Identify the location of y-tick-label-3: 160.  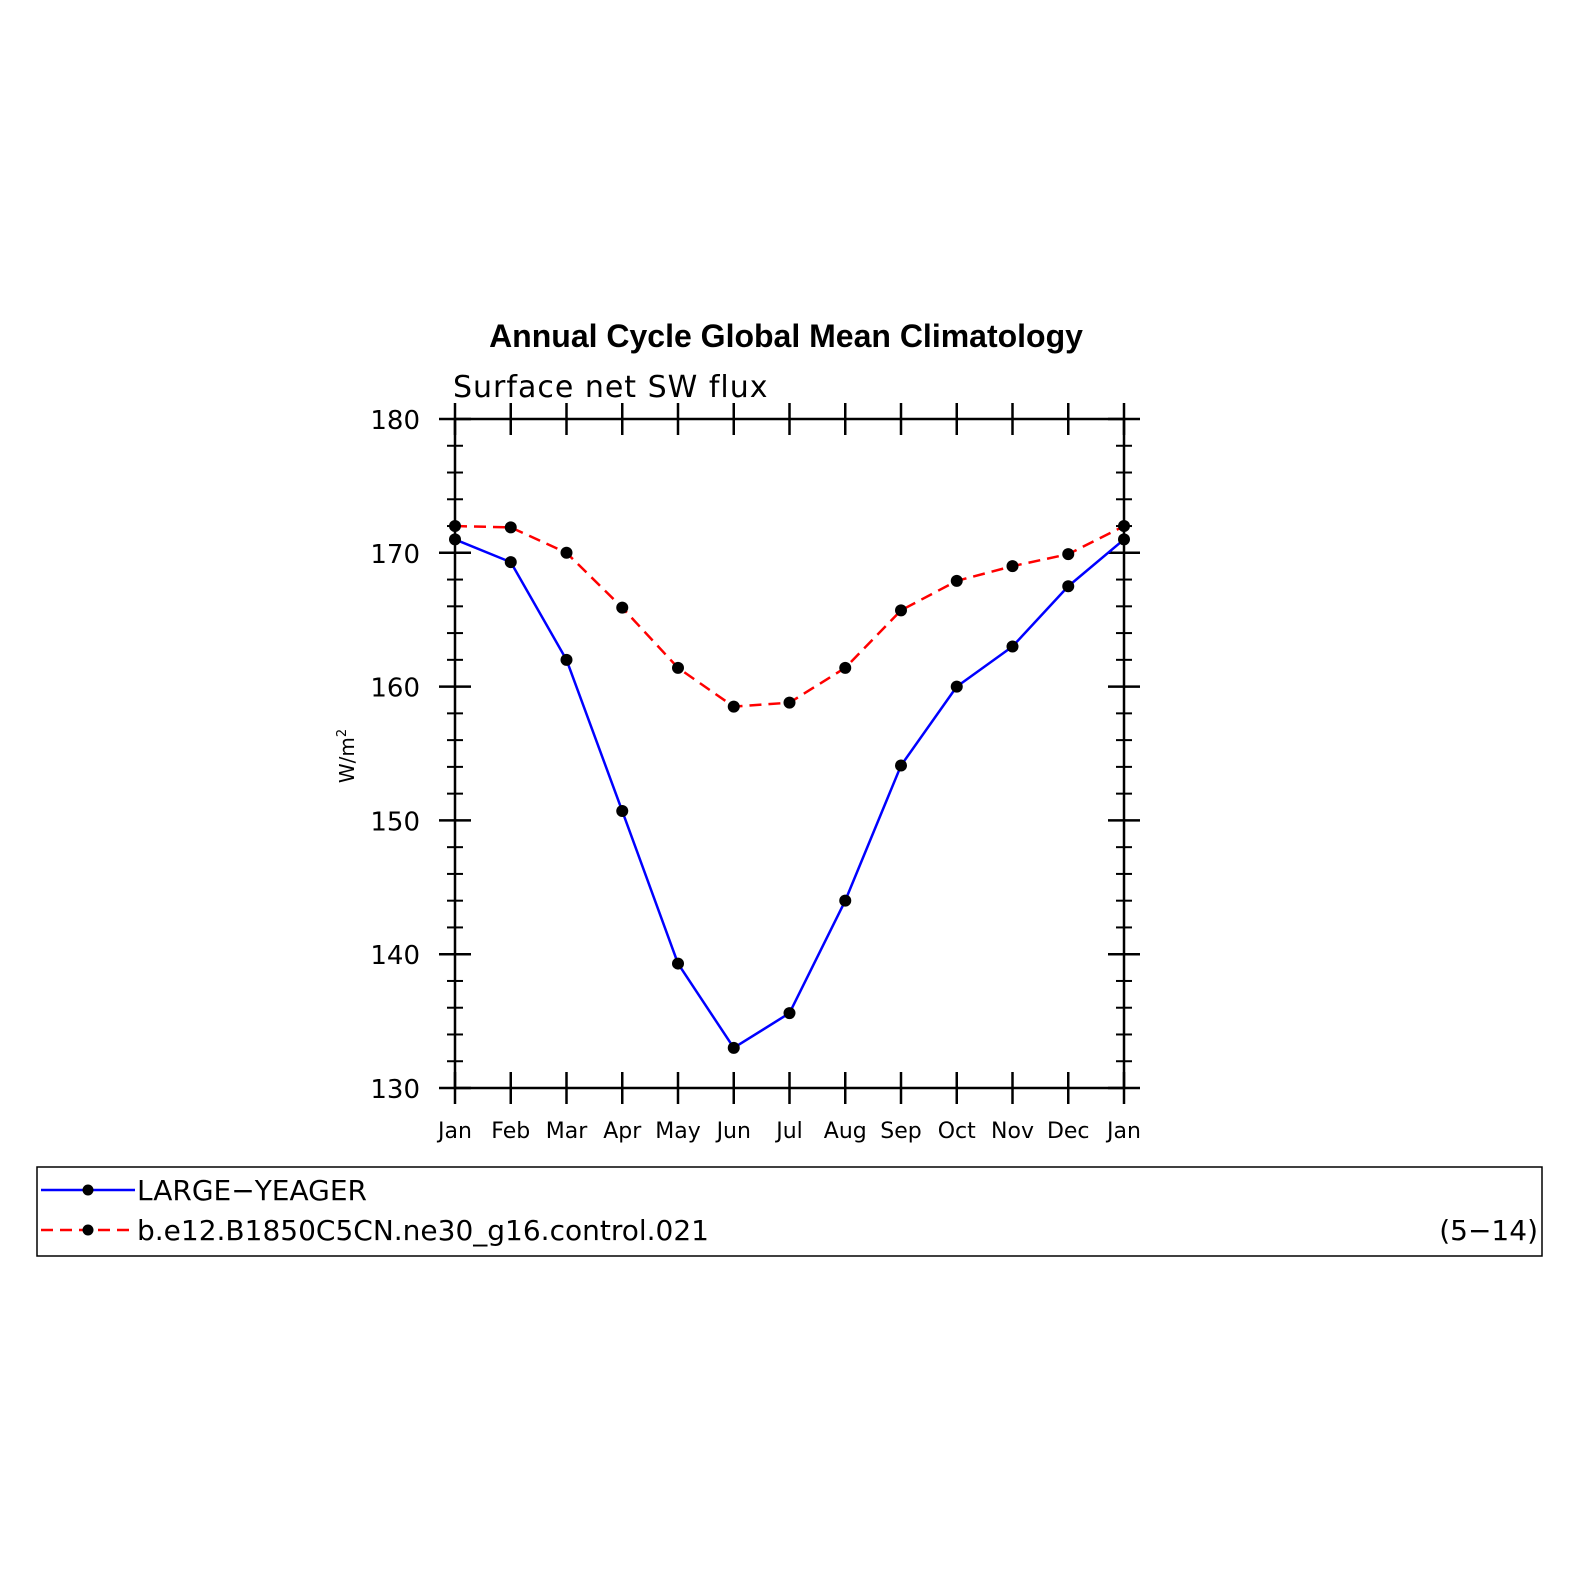
(395, 689).